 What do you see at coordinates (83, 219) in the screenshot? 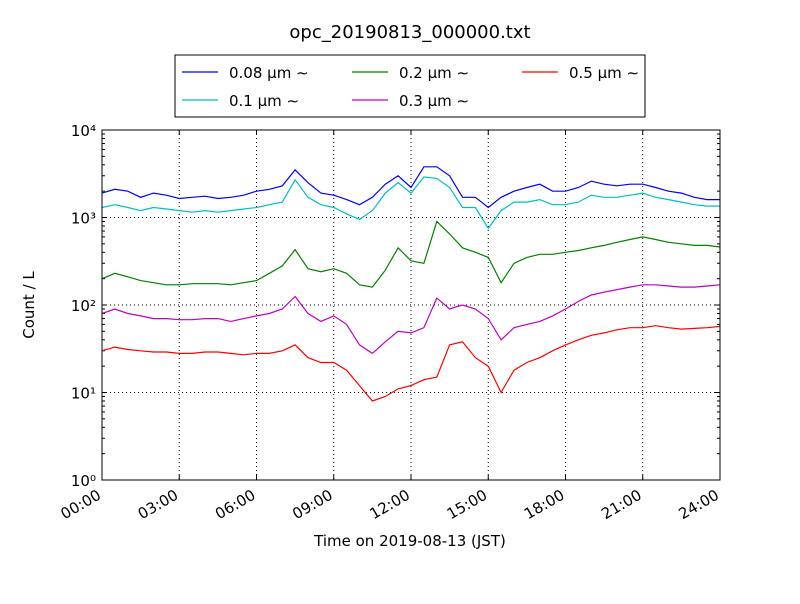
I see `y-tick-label: 10³` at bounding box center [83, 219].